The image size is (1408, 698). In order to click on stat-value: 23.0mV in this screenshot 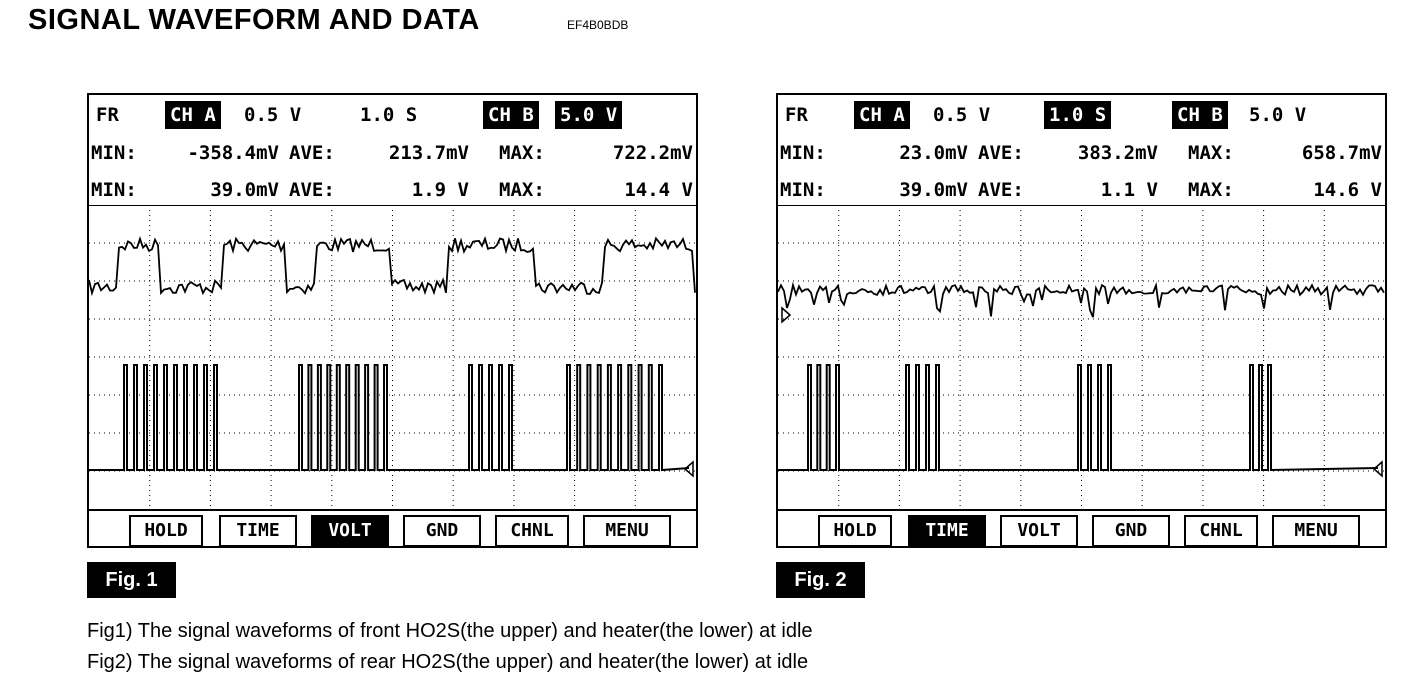, I will do `click(933, 153)`.